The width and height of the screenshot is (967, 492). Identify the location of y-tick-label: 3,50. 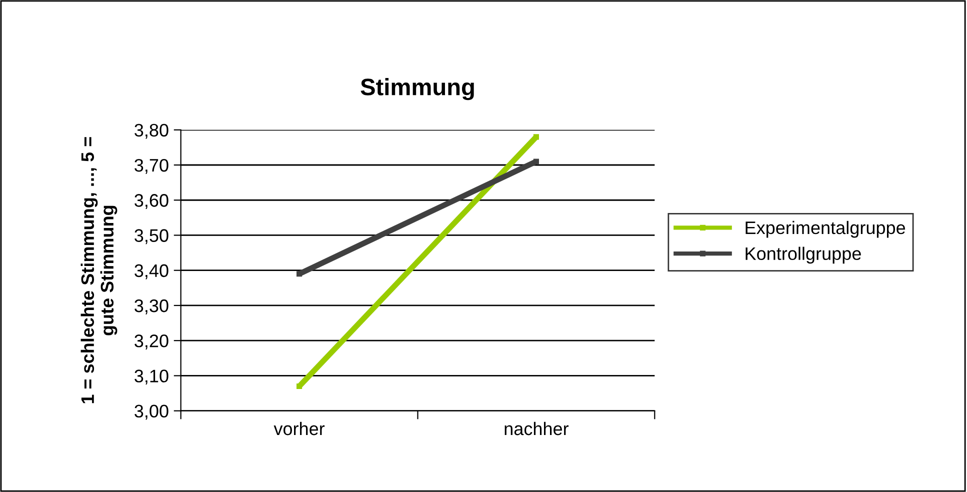
(151, 236).